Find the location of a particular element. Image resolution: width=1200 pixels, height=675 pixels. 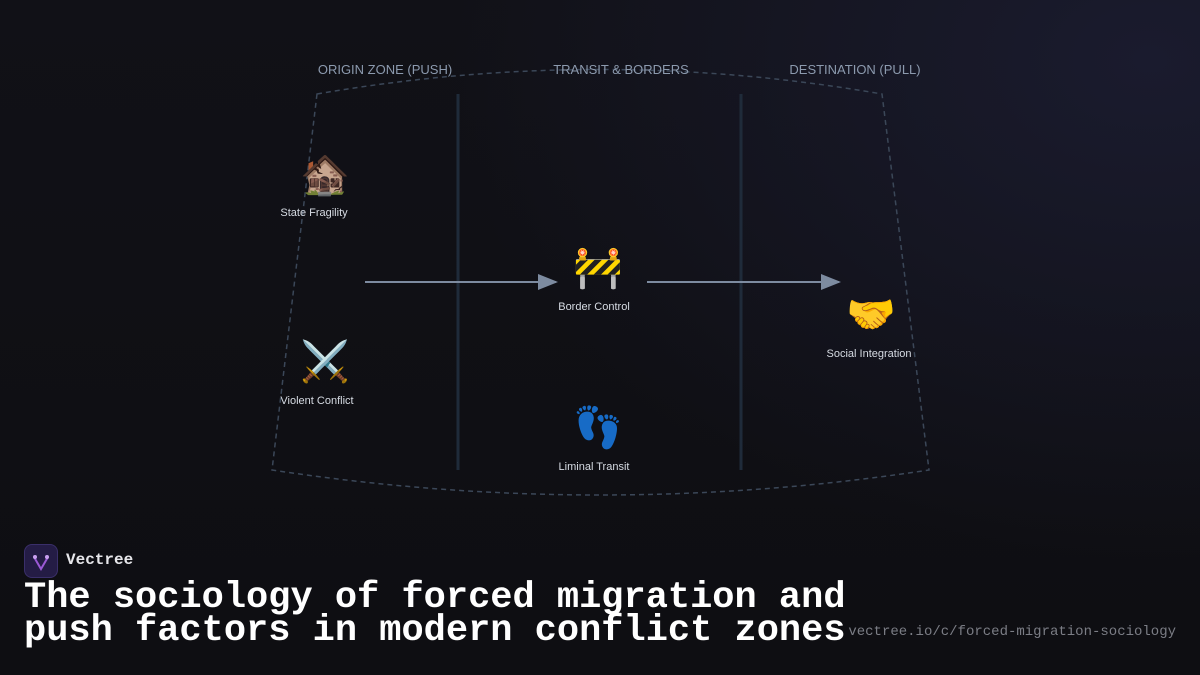

node-icon: 👣 is located at coordinates (598, 428).